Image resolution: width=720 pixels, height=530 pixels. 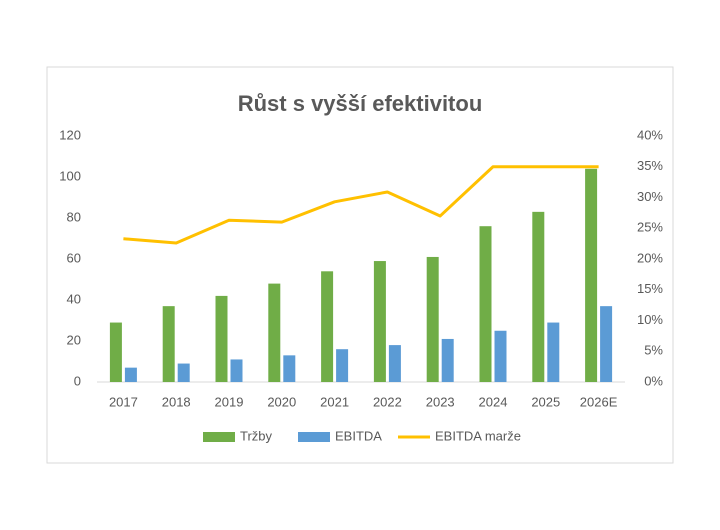 I want to click on y2-tick-label: 40%, so click(x=650, y=134).